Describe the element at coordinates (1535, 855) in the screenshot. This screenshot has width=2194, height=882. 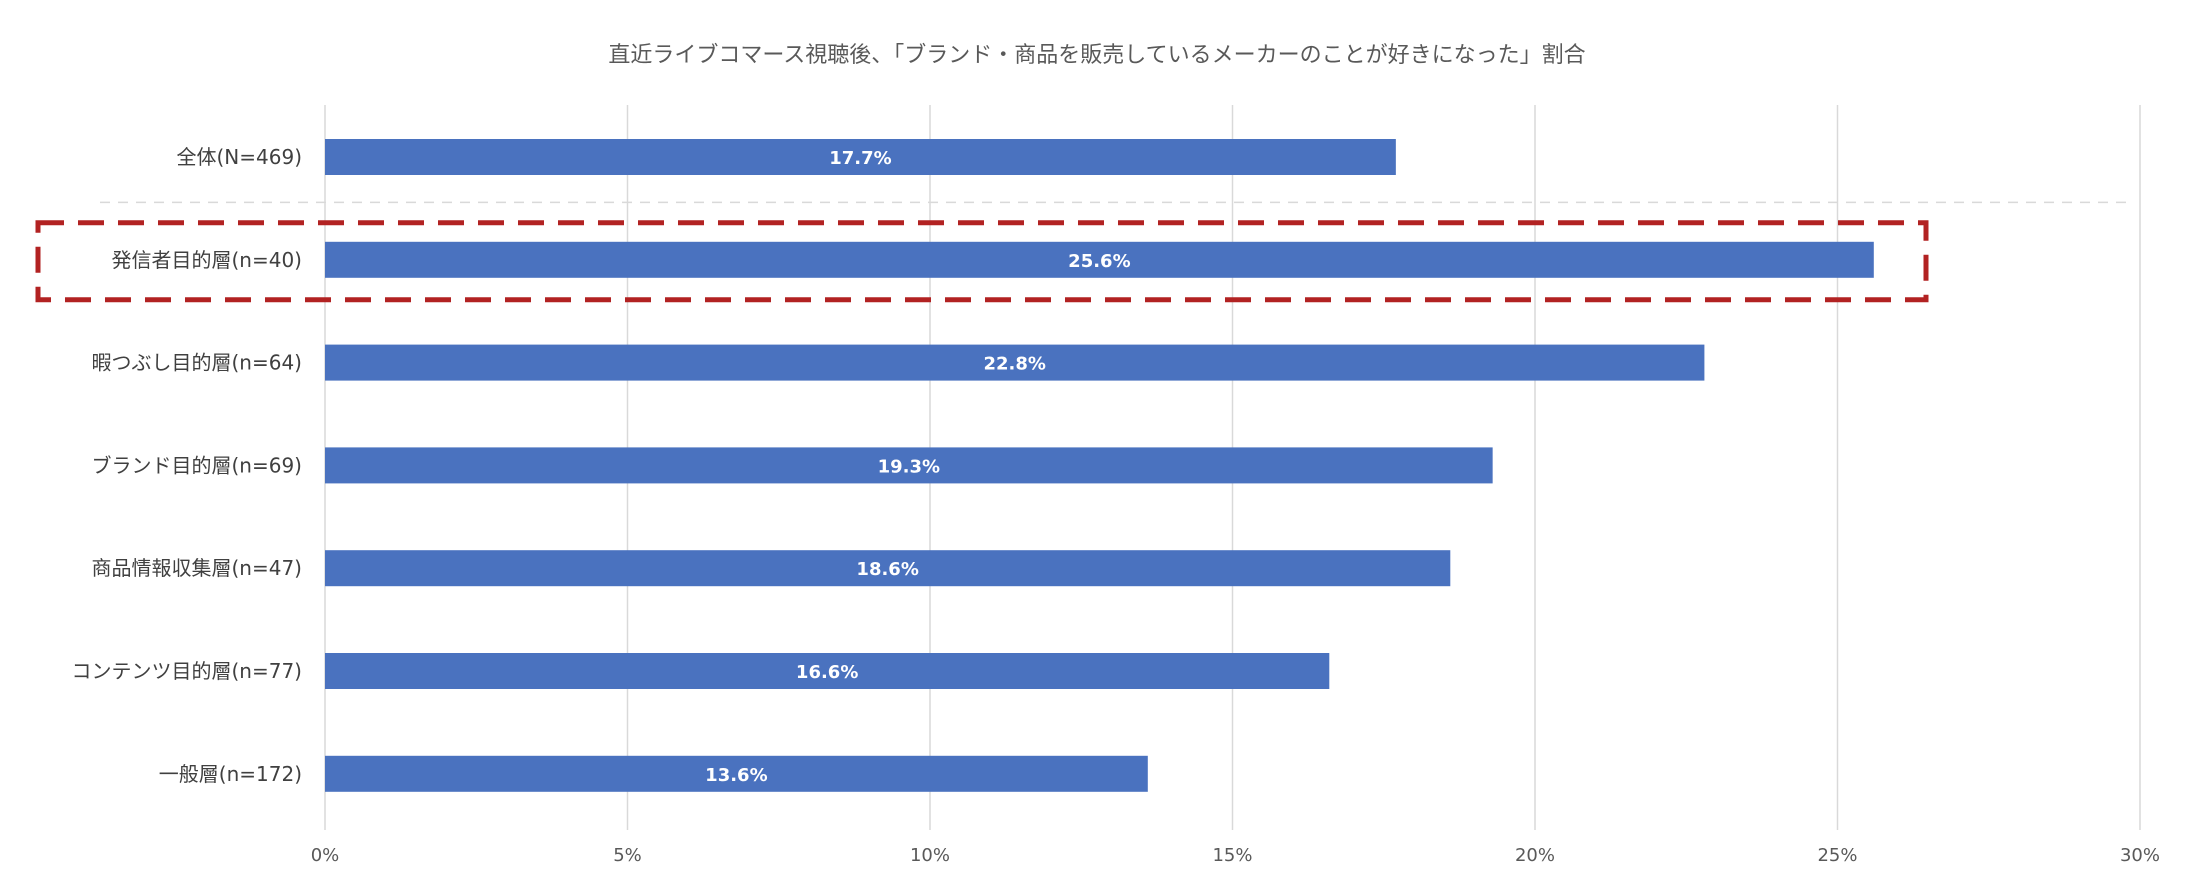
I see `x-tick-label: 20%` at that location.